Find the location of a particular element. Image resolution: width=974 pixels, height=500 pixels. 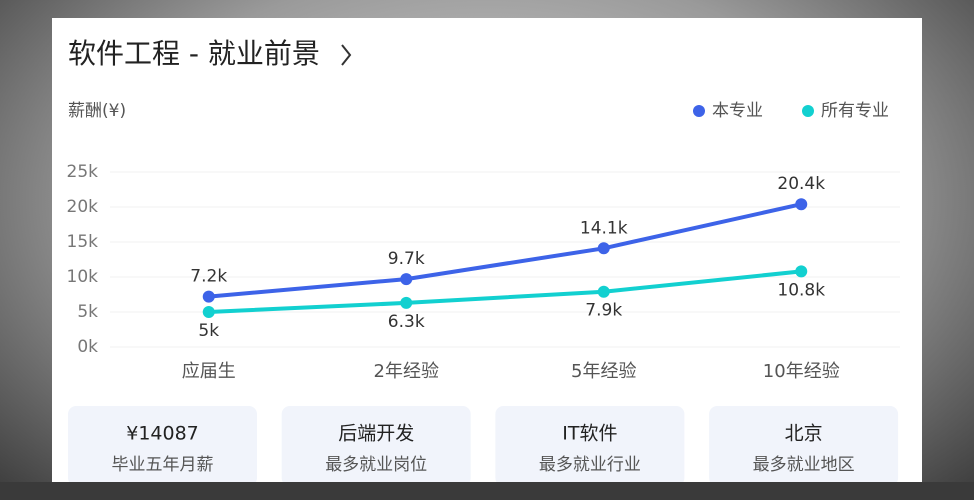

stat-value: ¥14087 is located at coordinates (162, 434).